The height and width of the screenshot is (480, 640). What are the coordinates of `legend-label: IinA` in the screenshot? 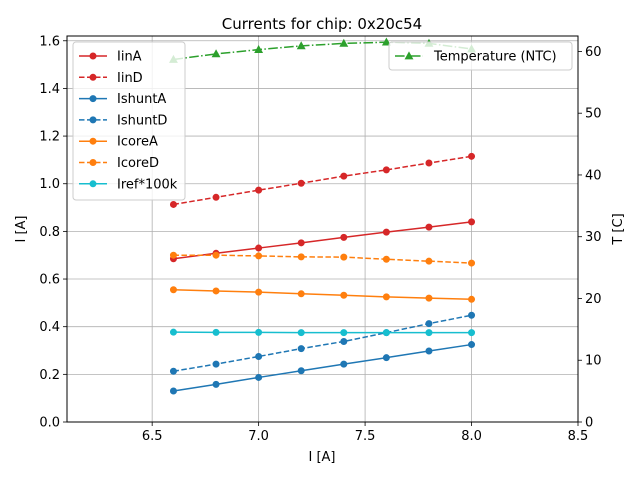 It's located at (129, 57).